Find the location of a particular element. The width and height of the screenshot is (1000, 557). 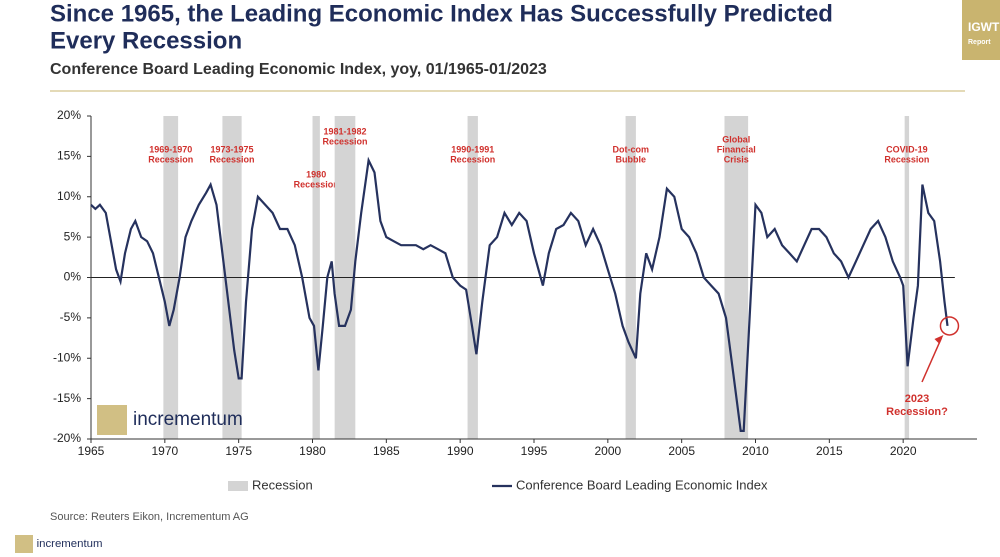

x-tick-label: 1975 is located at coordinates (238, 451).